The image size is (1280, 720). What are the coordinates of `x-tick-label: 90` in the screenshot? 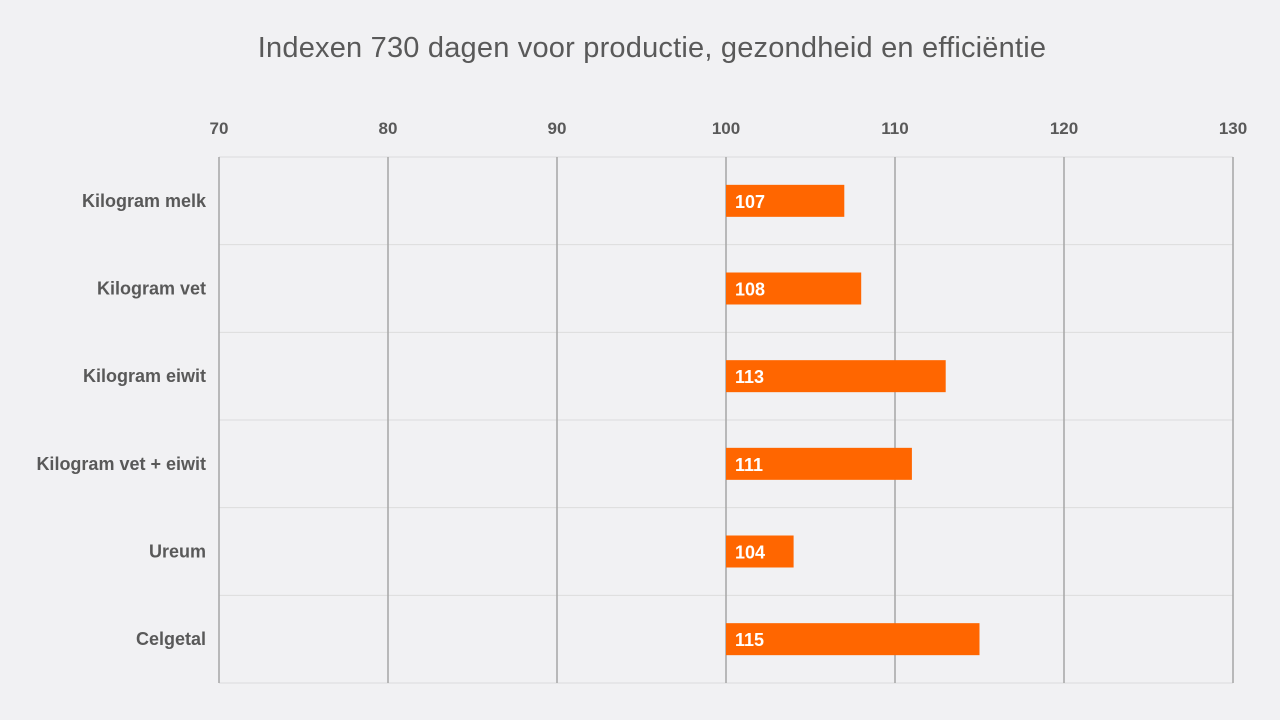 It's located at (557, 128).